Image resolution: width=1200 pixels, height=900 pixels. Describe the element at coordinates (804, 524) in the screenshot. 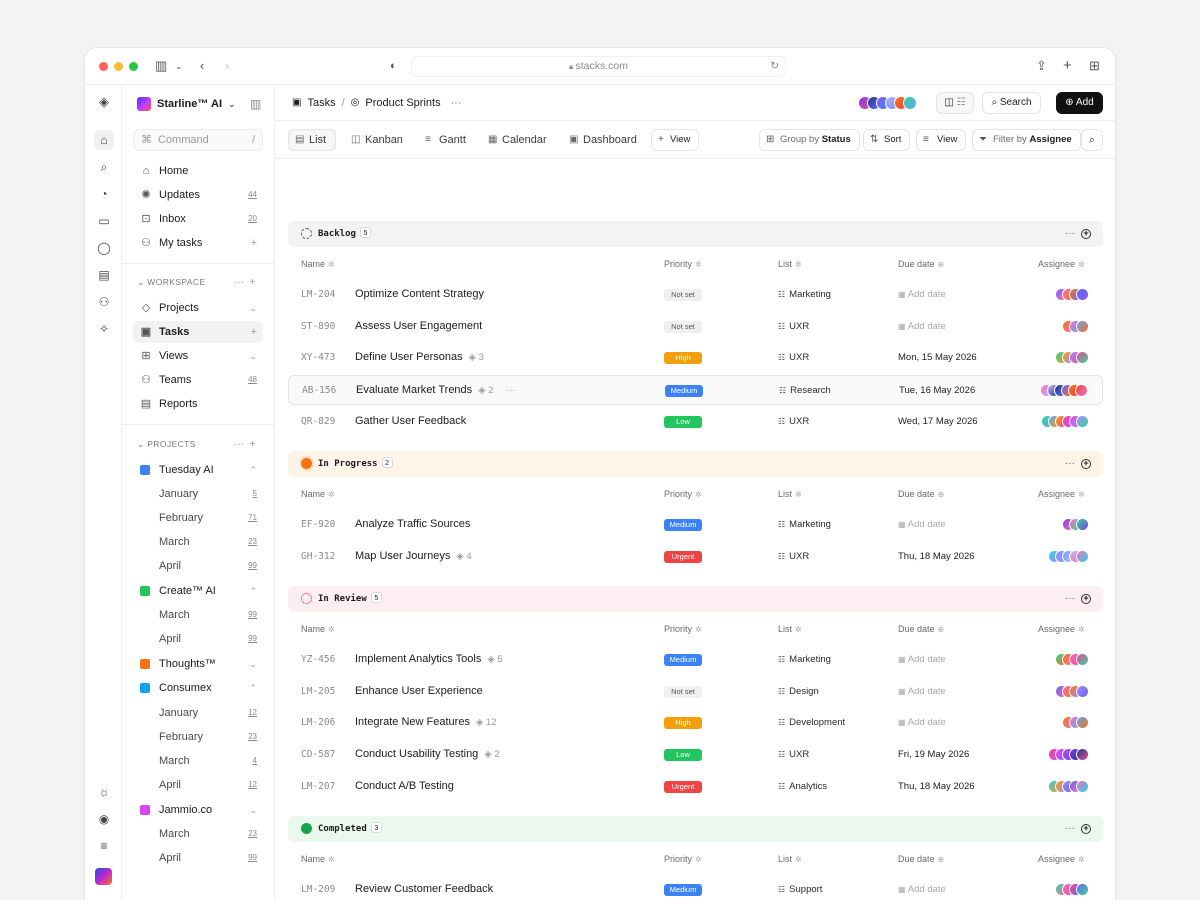

I see `task-list-cell: ☷ Marketing` at that location.